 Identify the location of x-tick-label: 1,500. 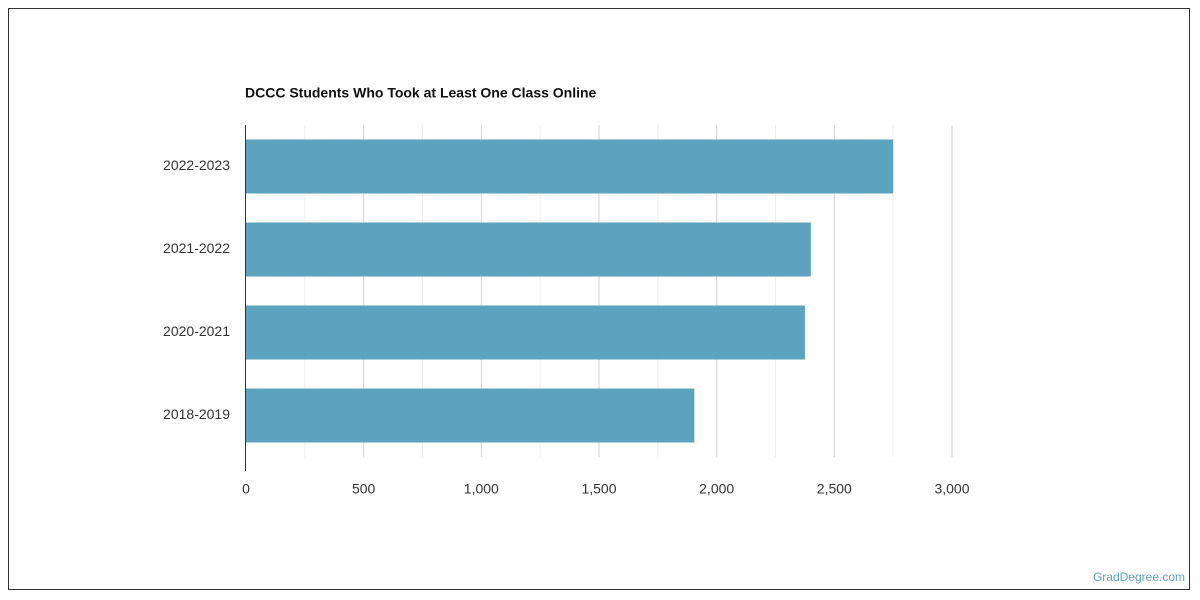
(598, 489).